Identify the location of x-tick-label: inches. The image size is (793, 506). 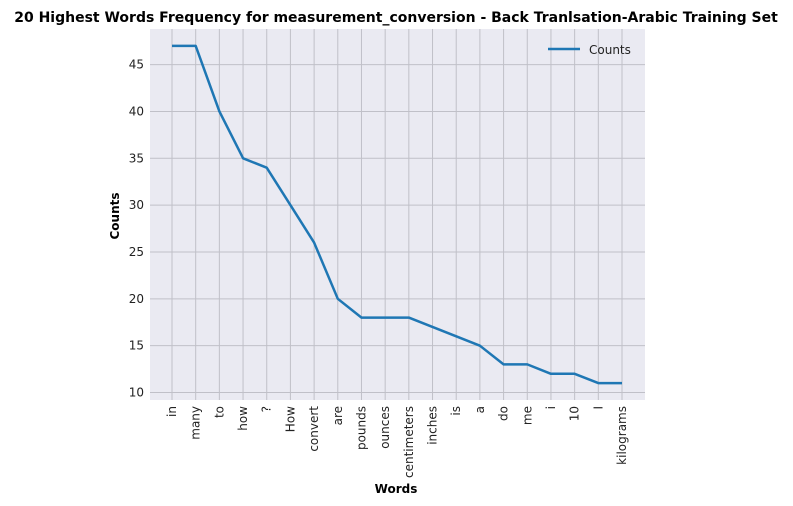
(433, 425).